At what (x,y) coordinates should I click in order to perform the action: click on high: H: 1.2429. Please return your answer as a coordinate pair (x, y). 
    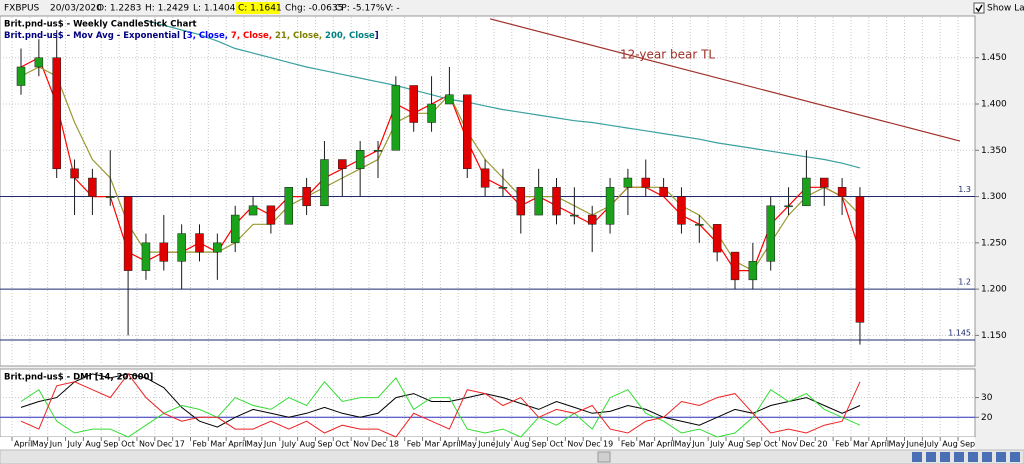
    Looking at the image, I should click on (167, 9).